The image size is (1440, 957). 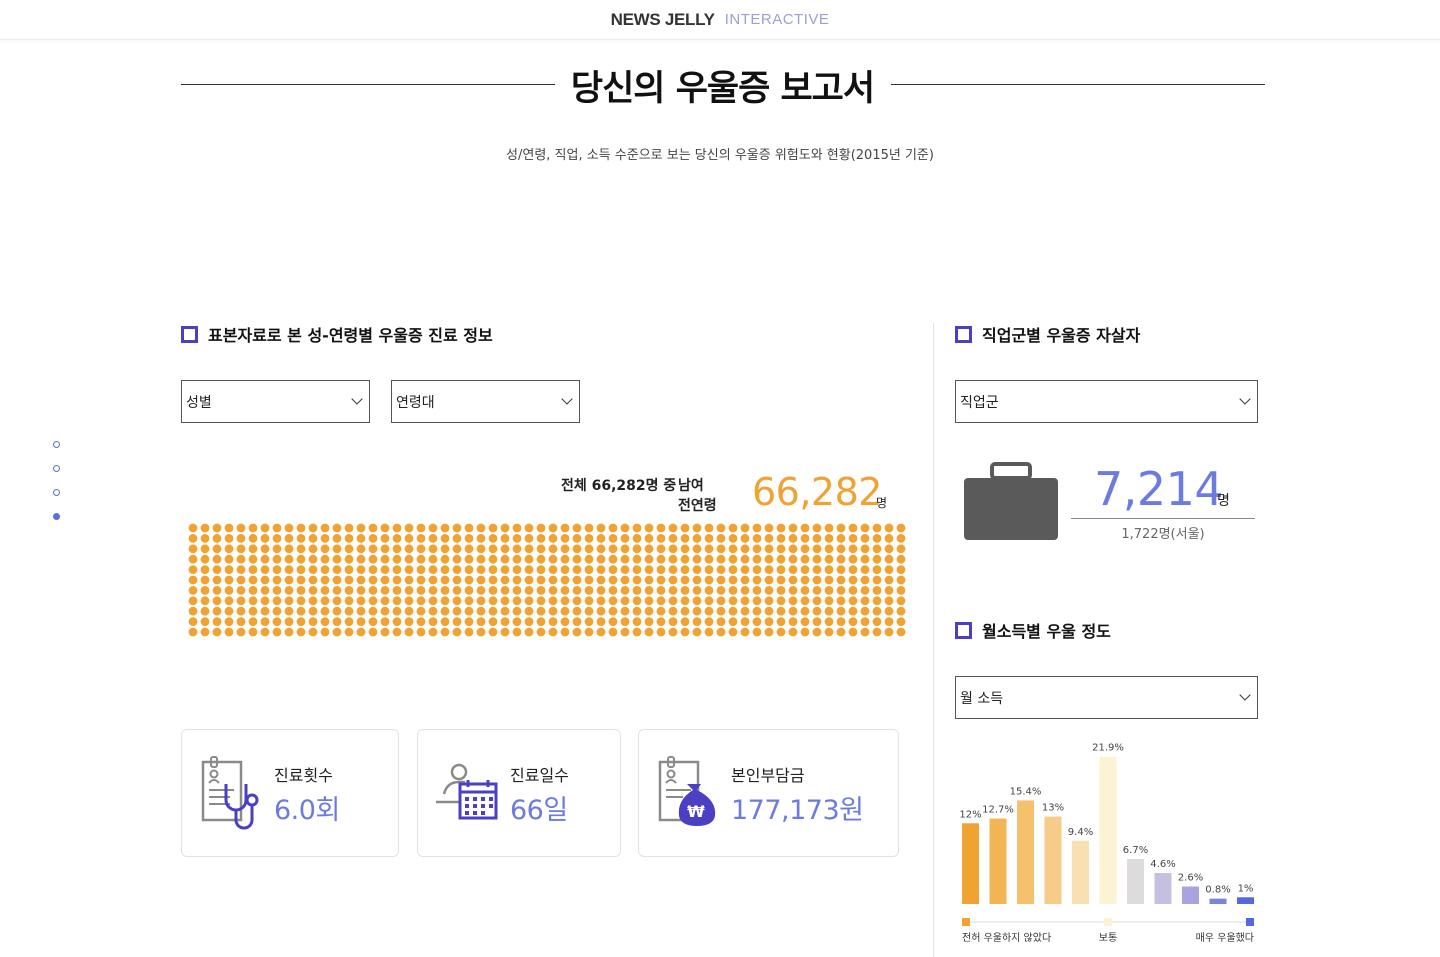 I want to click on card-visit-count-value: 6.0회, so click(x=307, y=810).